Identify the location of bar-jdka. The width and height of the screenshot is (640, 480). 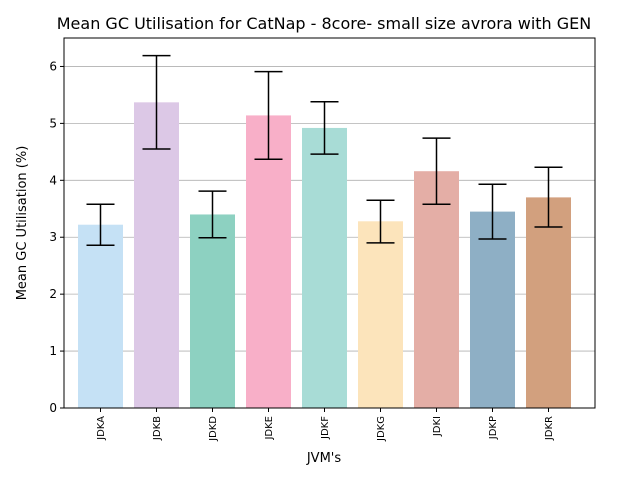
(100, 316).